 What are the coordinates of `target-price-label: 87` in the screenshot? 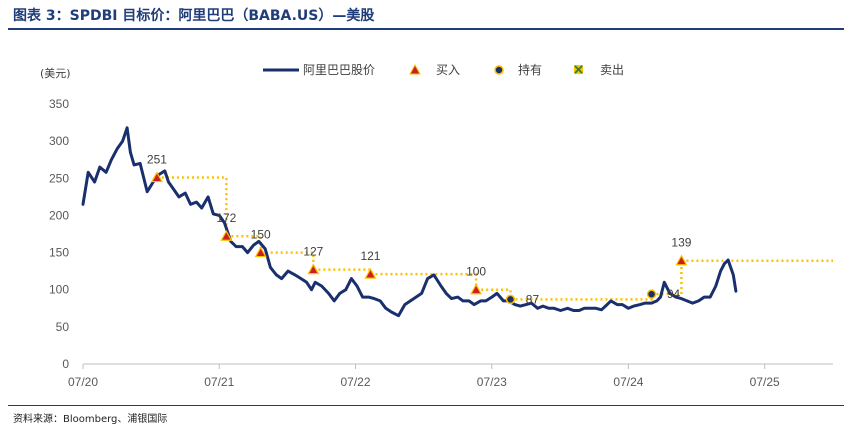 It's located at (533, 299).